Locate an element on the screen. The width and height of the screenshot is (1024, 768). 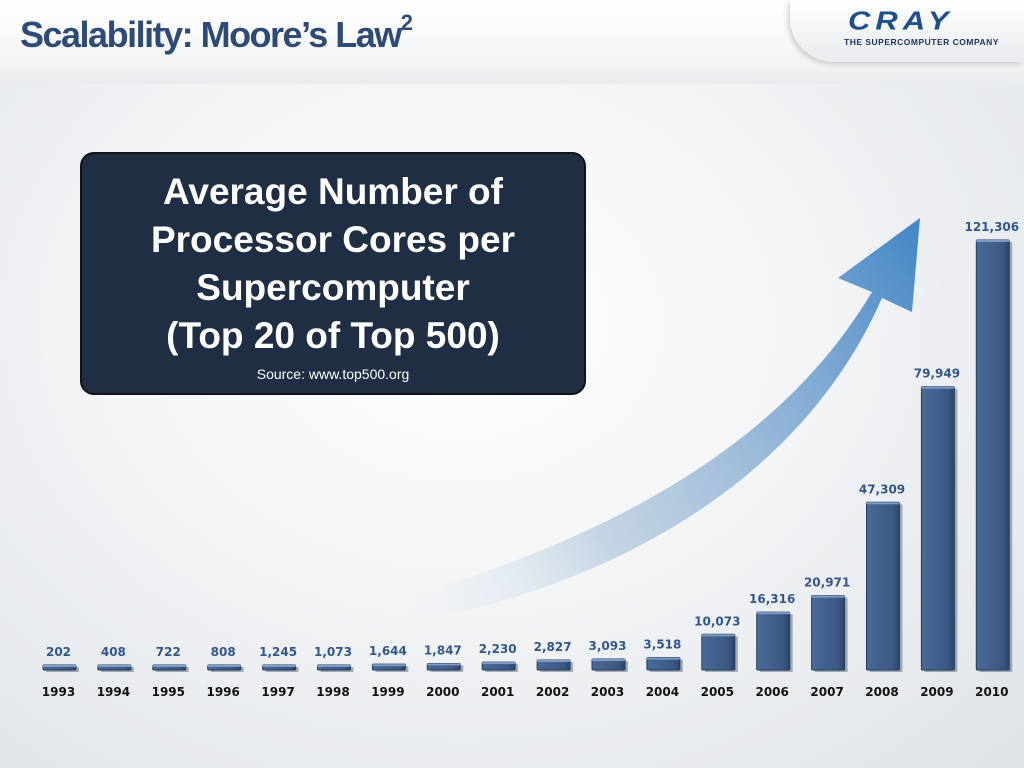
value-label-2004: 3,518 is located at coordinates (662, 645).